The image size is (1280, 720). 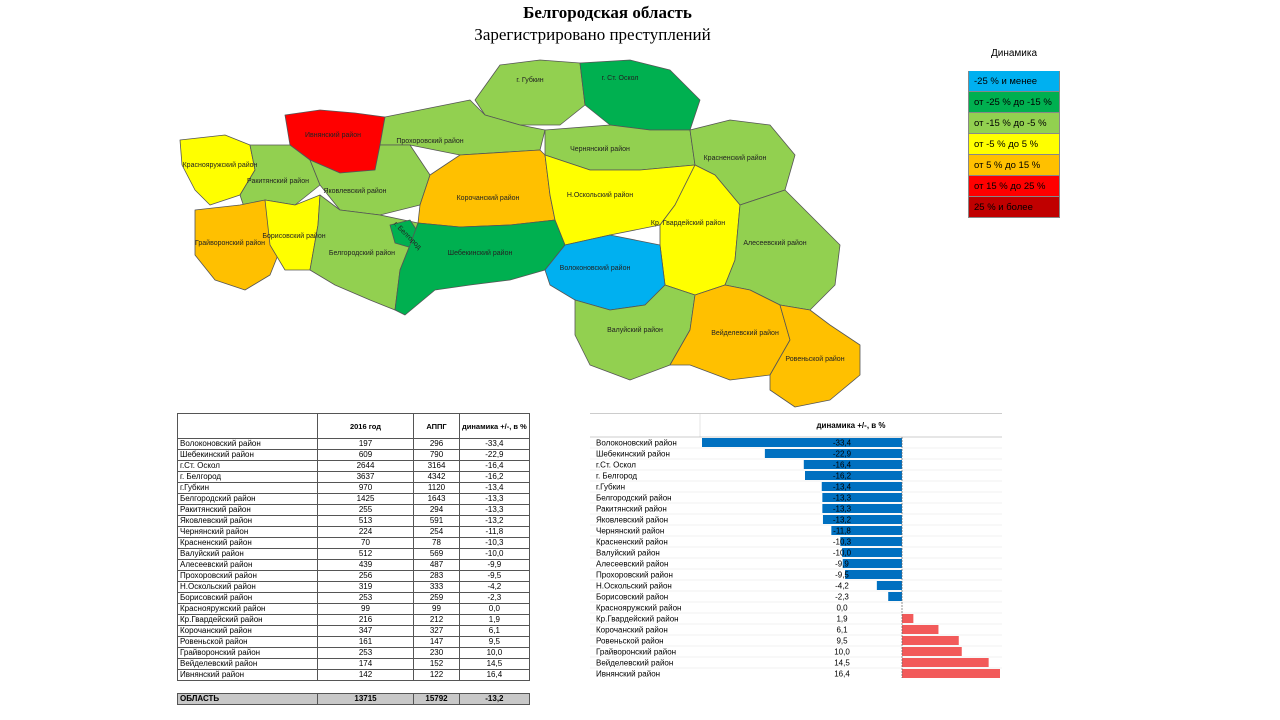 What do you see at coordinates (365, 477) in the screenshot?
I see `table-cell-value: 3637` at bounding box center [365, 477].